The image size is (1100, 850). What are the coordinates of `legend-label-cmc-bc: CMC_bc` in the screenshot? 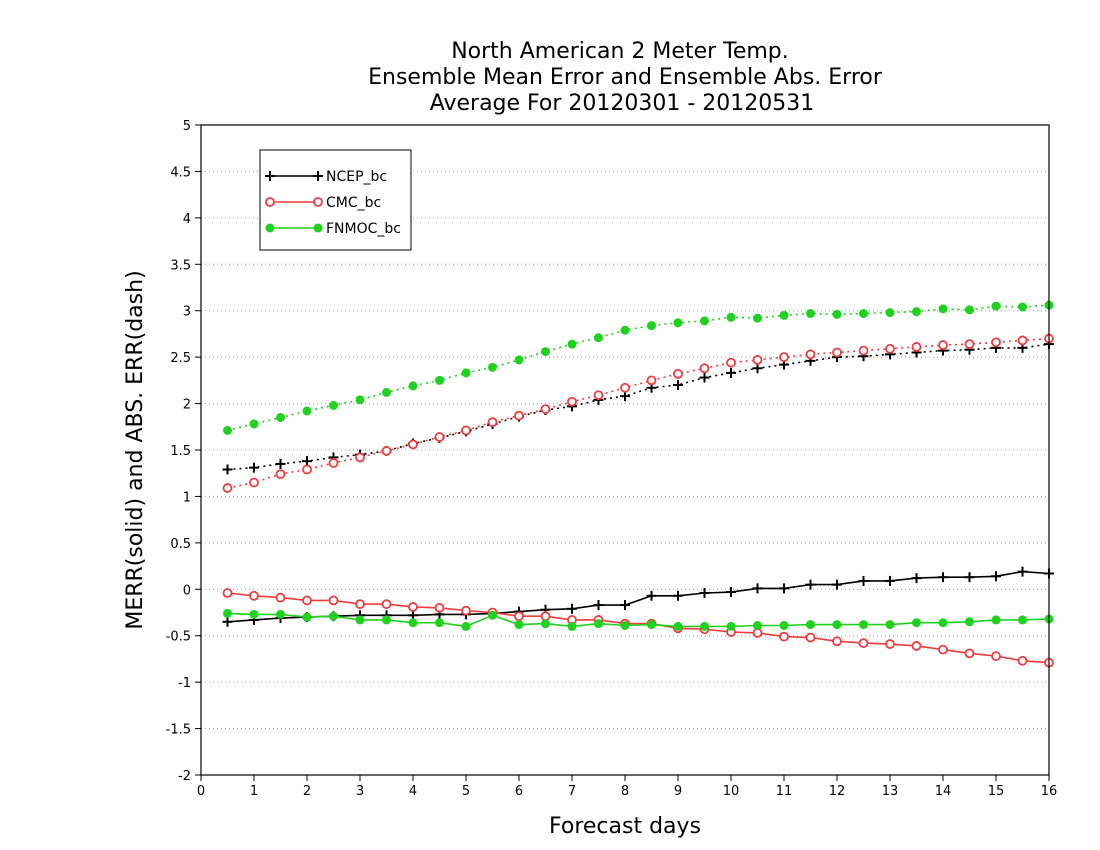 It's located at (353, 203).